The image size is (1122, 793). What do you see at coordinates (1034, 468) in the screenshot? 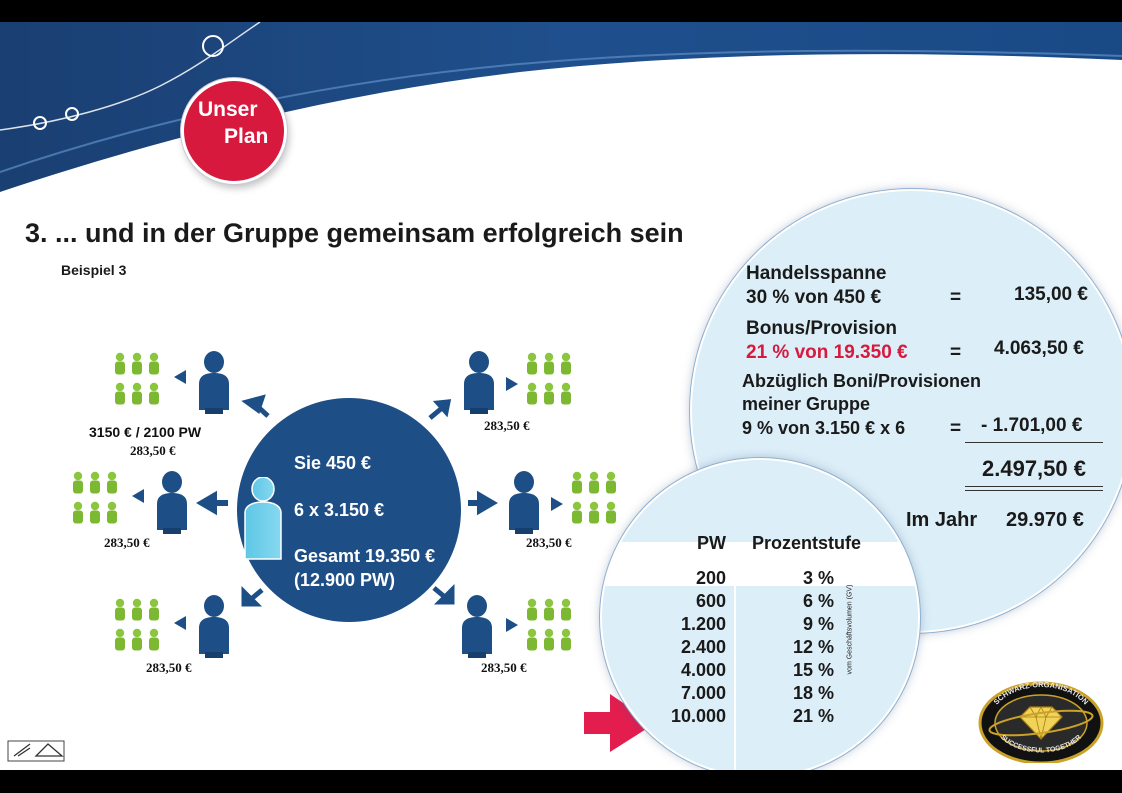
I see `monthly-total: 2.497,50 €` at bounding box center [1034, 468].